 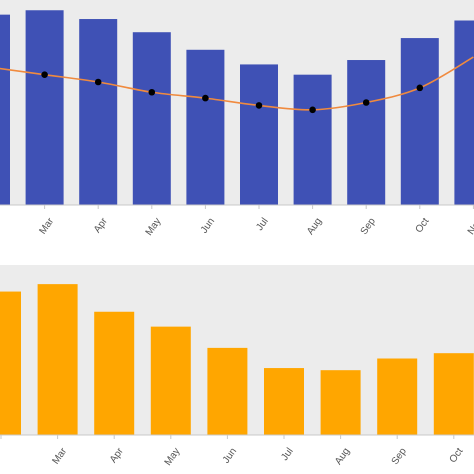 I want to click on chart-bottom-x-ticks: Mar Apr May Jun Jul Aug Sep Oct, so click(x=233, y=451).